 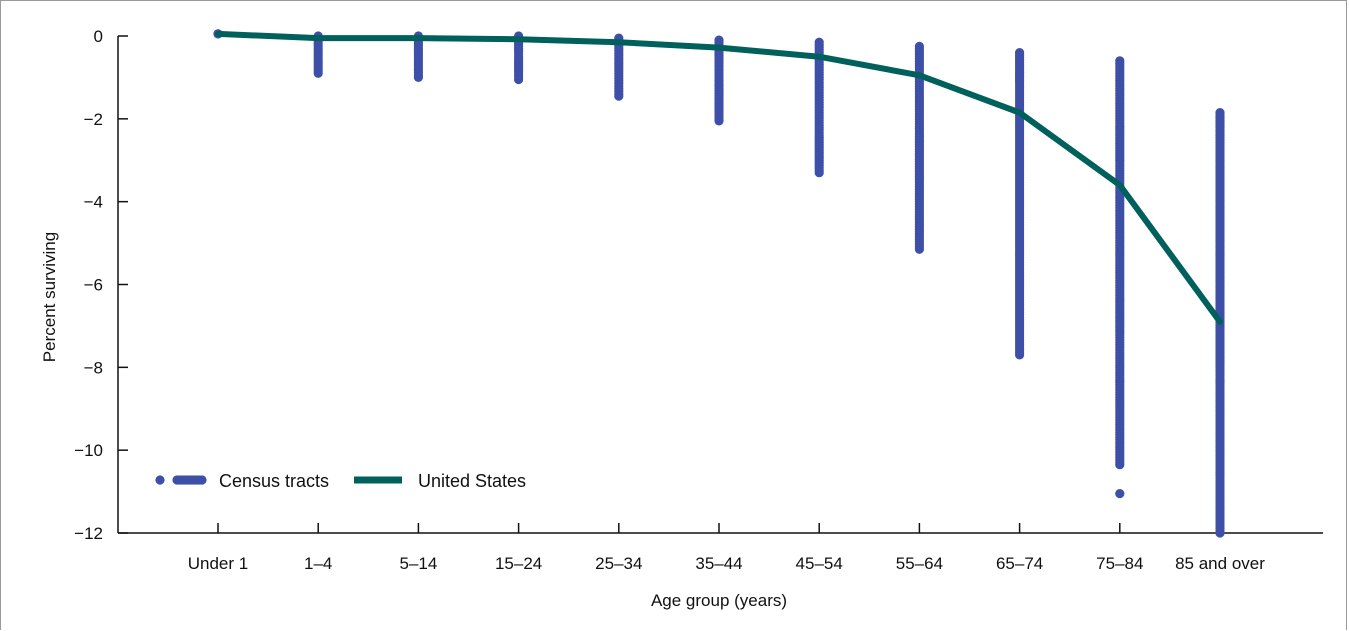 What do you see at coordinates (93, 202) in the screenshot?
I see `y-tick-label: −4` at bounding box center [93, 202].